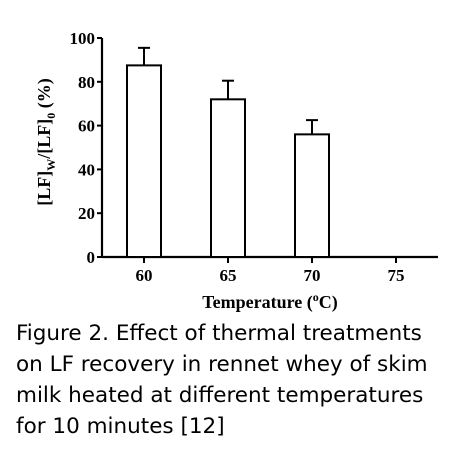 The image size is (462, 461). Describe the element at coordinates (86, 126) in the screenshot. I see `y-tick-label: 60` at that location.